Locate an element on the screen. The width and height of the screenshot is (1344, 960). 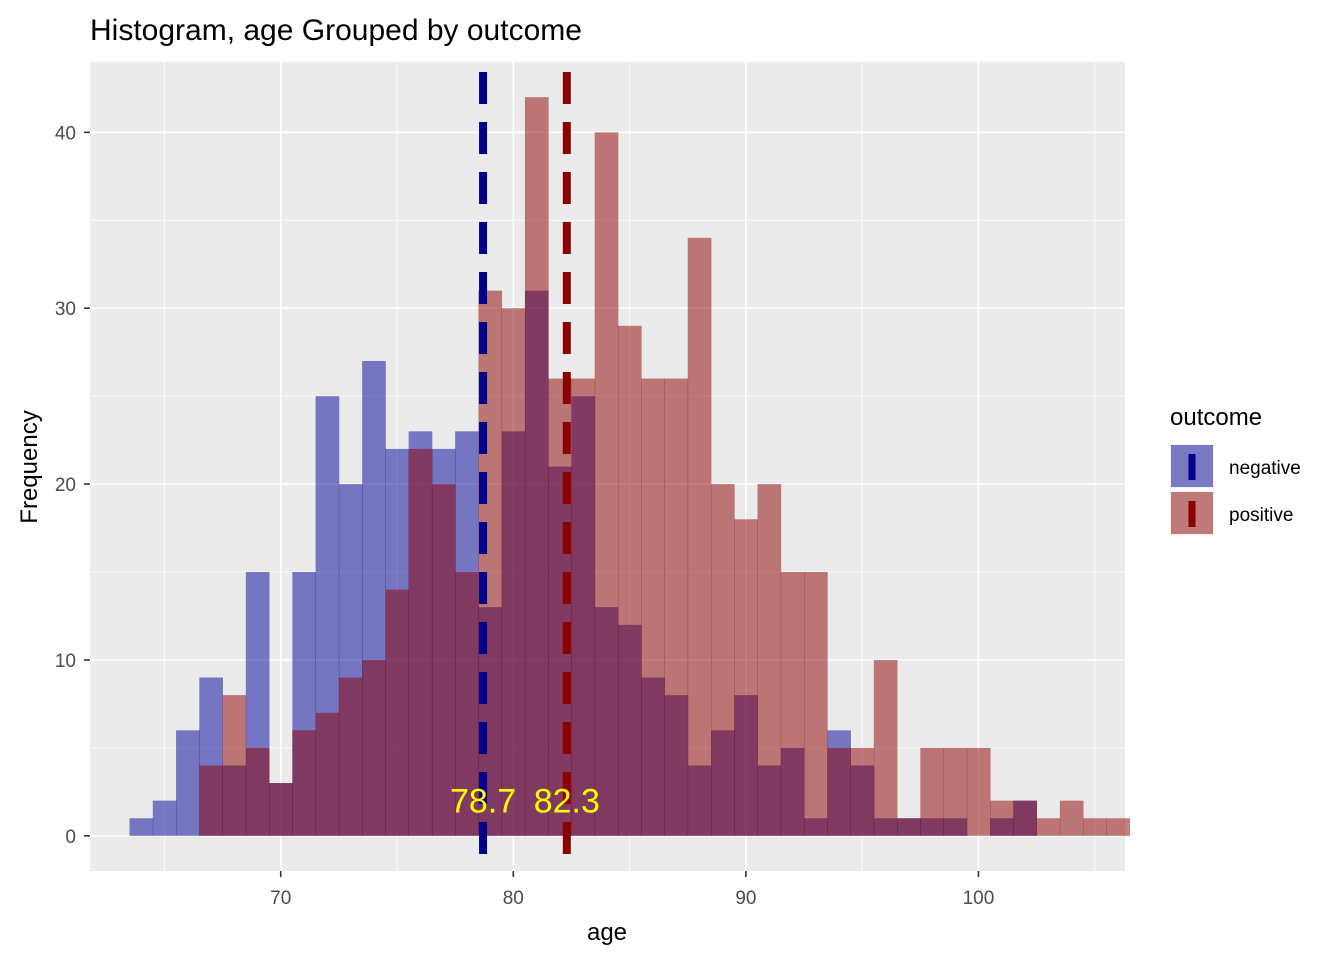
y-tick-label: 30 is located at coordinates (65, 309).